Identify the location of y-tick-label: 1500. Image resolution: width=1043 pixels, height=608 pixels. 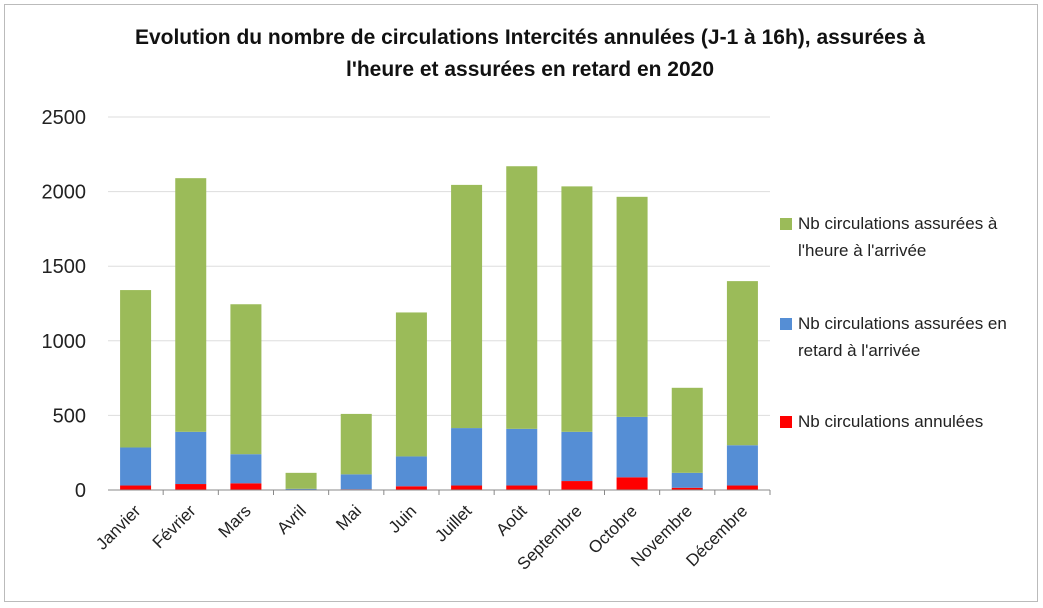
(64, 267).